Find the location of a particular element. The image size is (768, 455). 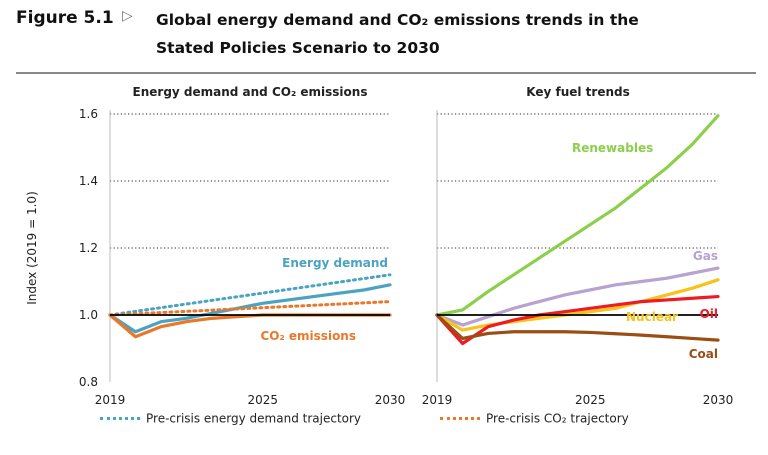

y-tick-label: 1.6 is located at coordinates (88, 114).